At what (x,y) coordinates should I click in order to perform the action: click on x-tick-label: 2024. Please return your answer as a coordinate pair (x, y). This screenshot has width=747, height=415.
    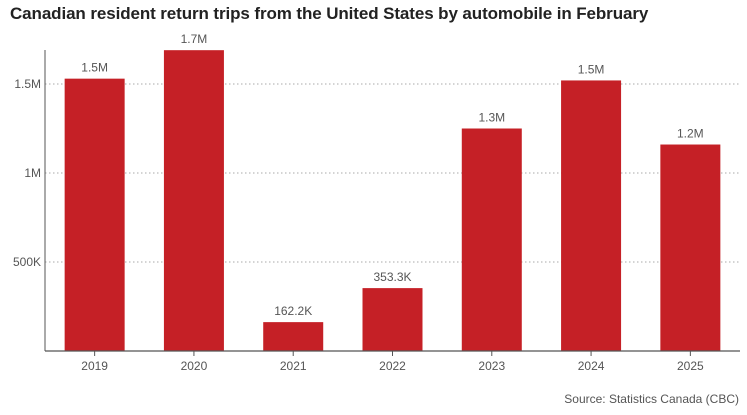
    Looking at the image, I should click on (591, 366).